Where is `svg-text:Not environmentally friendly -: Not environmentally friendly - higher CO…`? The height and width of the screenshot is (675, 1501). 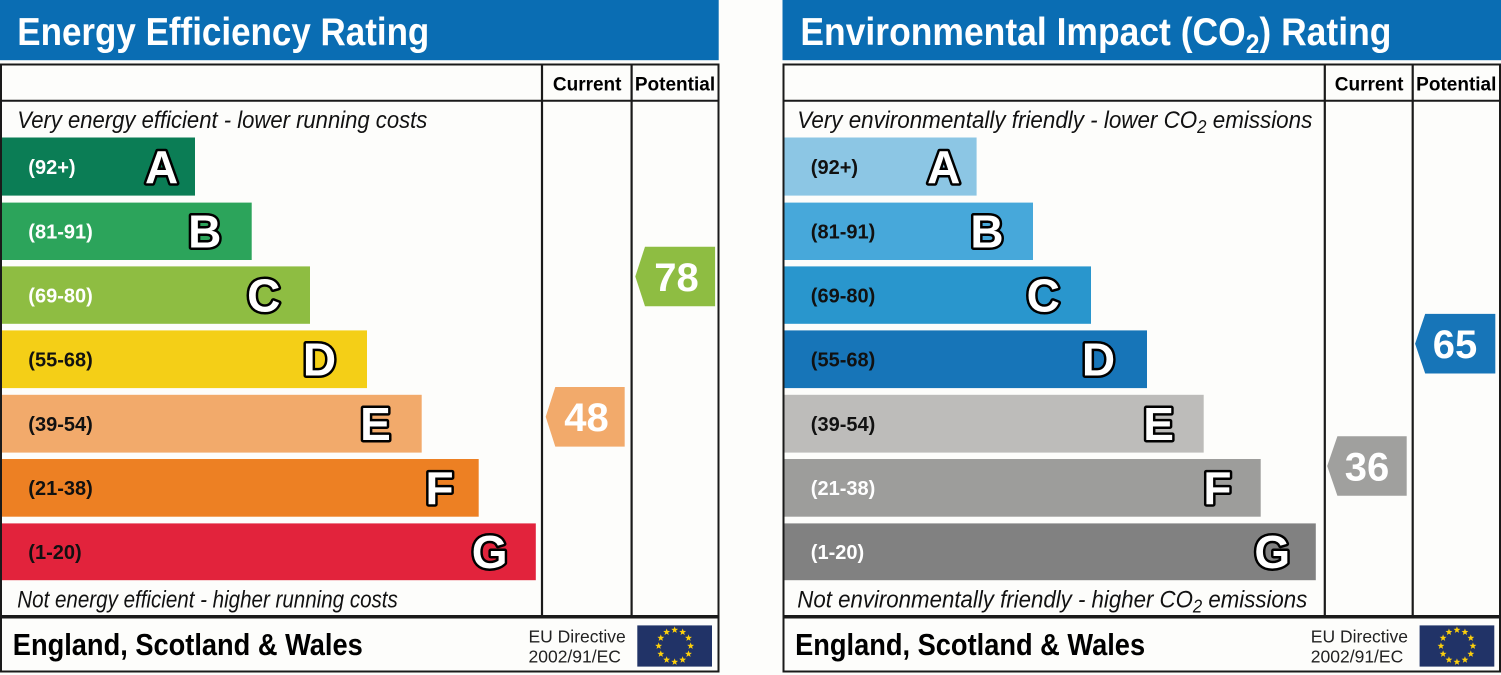 svg-text:Not environmentally friendly -: Not environmentally friendly - higher CO… is located at coordinates (1052, 601).